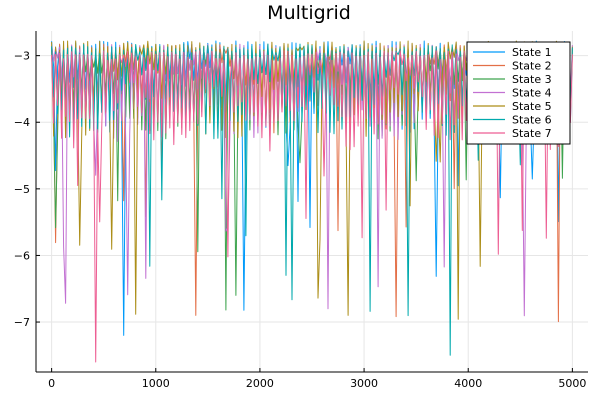 The height and width of the screenshot is (400, 600). Describe the element at coordinates (309, 13) in the screenshot. I see `chart-title: Multigrid` at that location.